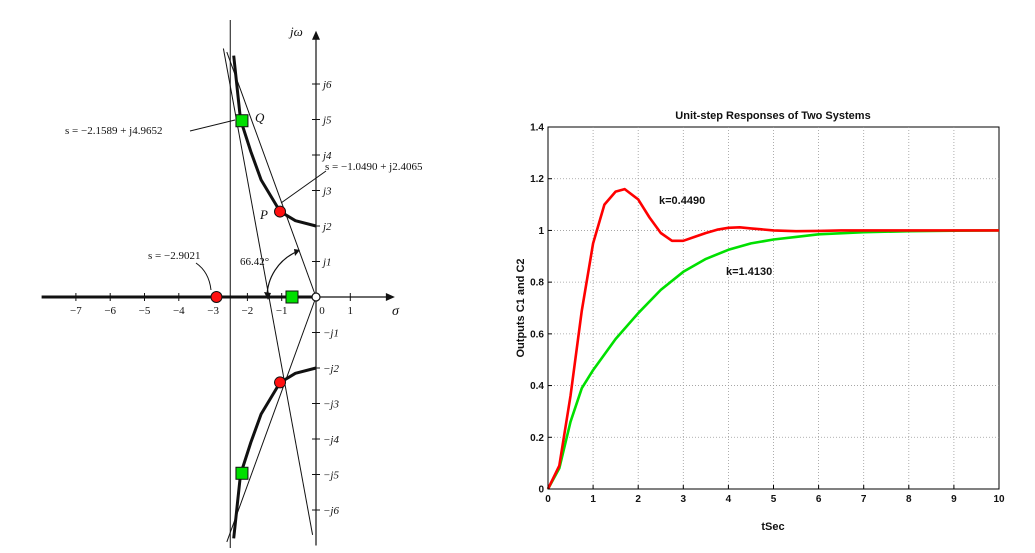  I want to click on x-tick-label: −7, so click(76, 311).